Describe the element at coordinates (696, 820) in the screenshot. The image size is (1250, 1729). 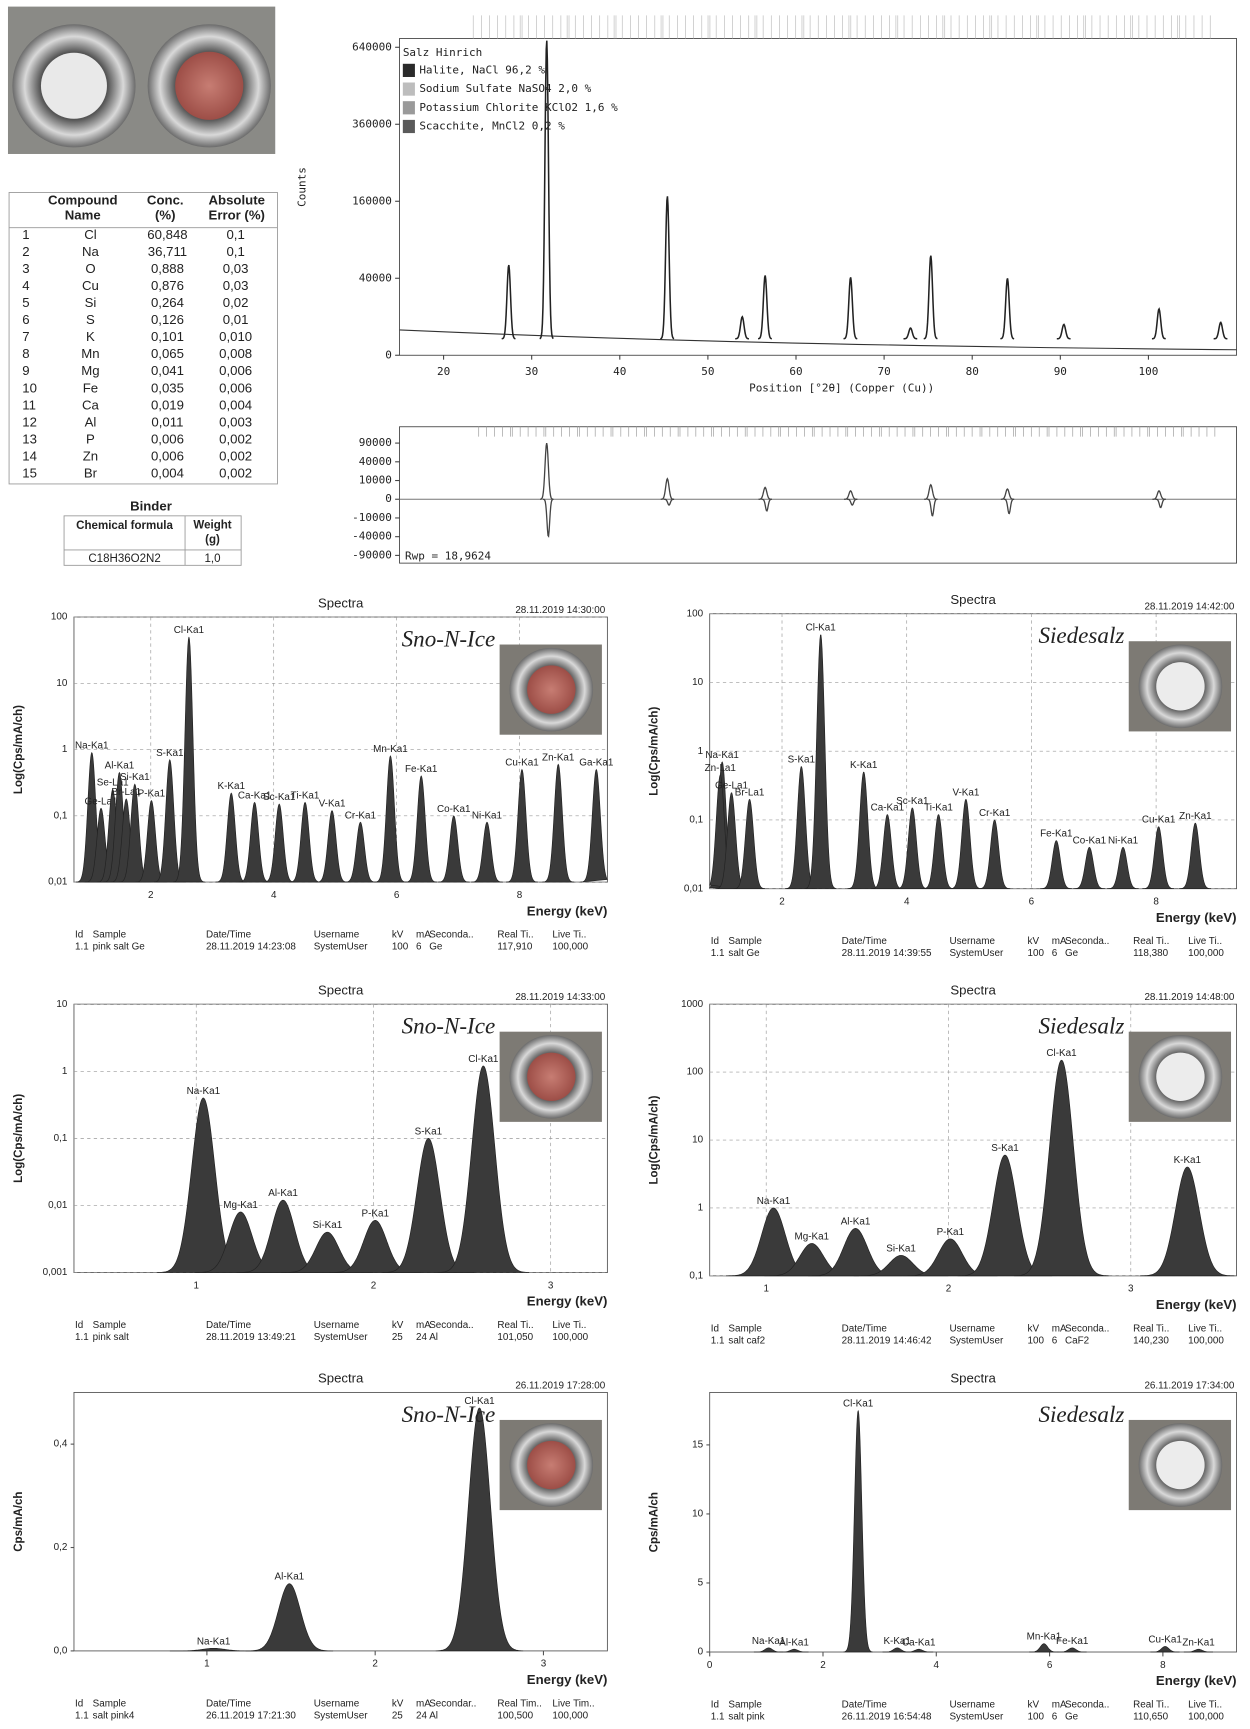
I see `y-tick-label: 0,1` at that location.